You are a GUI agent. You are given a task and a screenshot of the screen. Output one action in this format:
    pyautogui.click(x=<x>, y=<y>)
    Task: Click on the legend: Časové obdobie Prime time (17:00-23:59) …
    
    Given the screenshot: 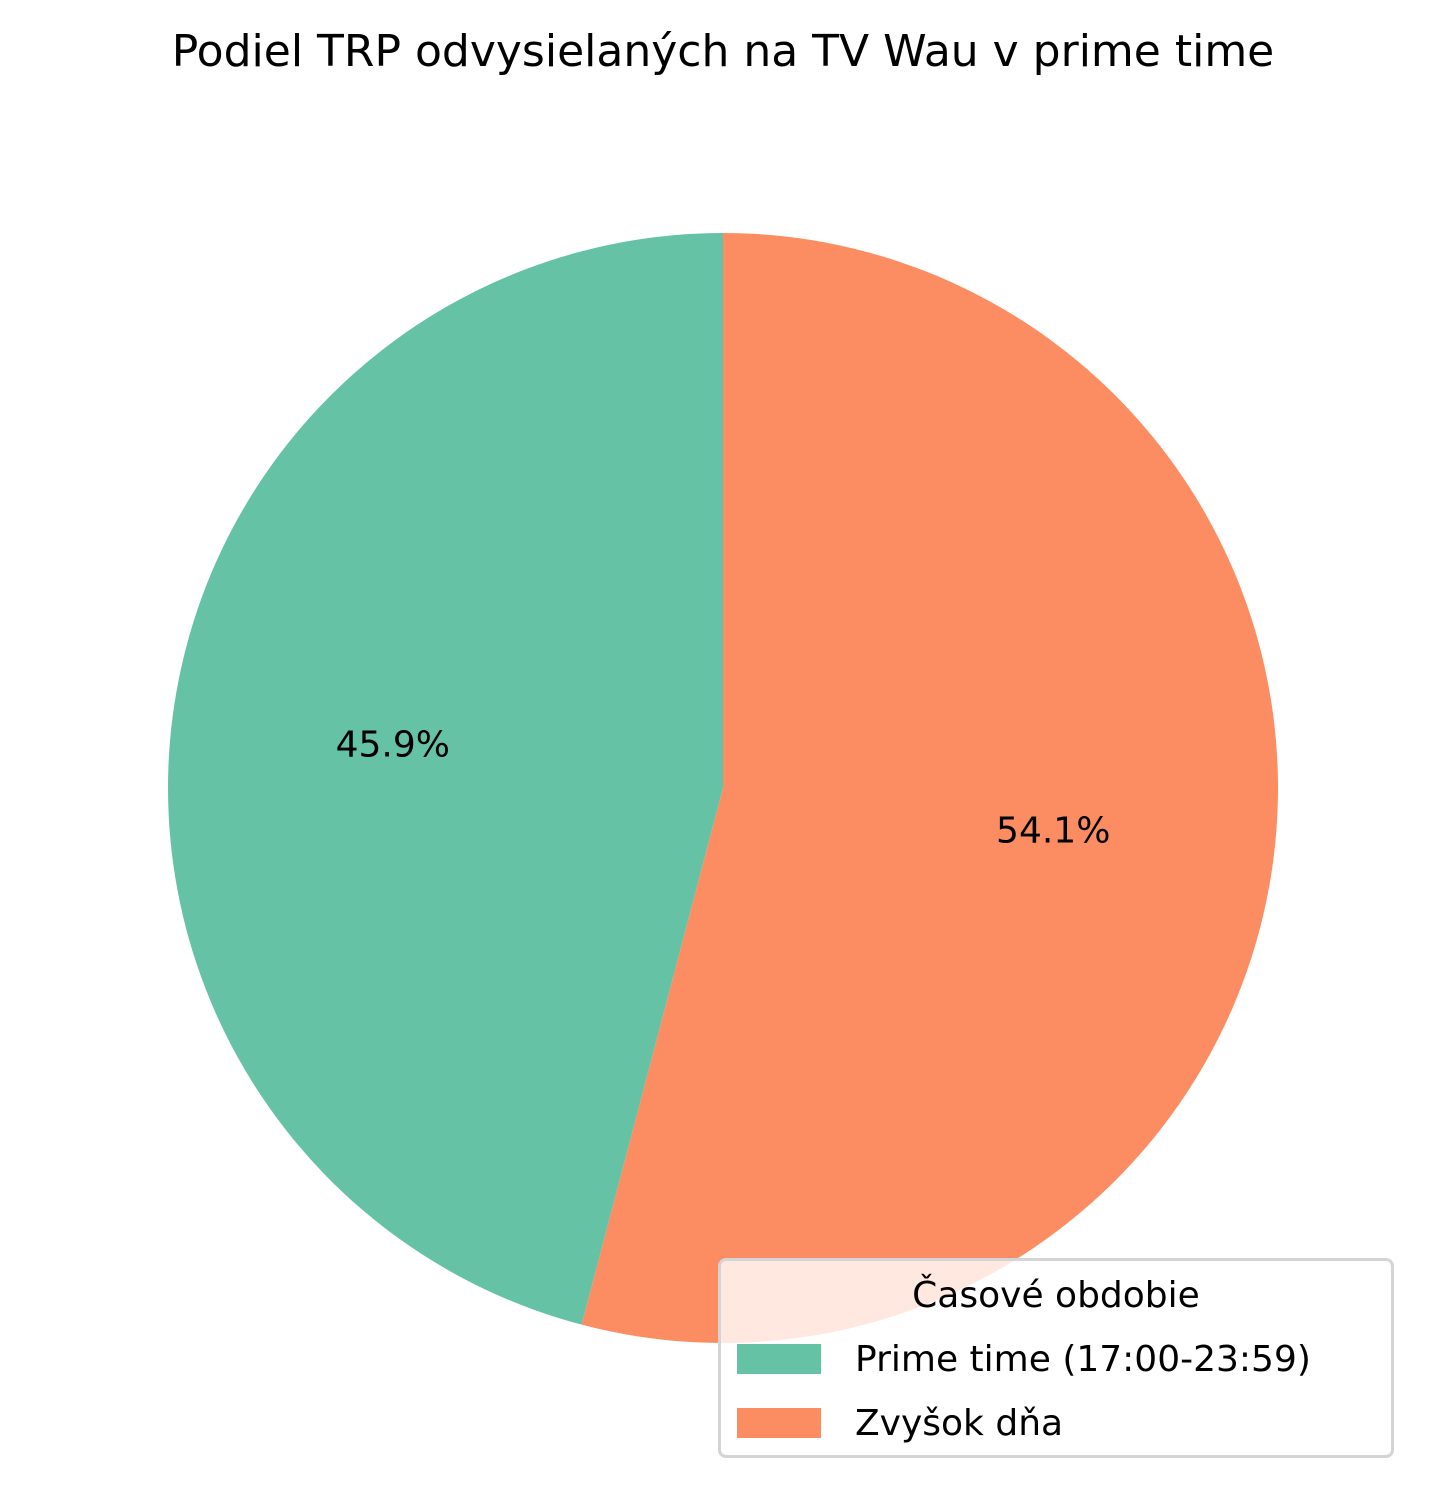 What is the action you would take?
    pyautogui.click(x=1056, y=1358)
    